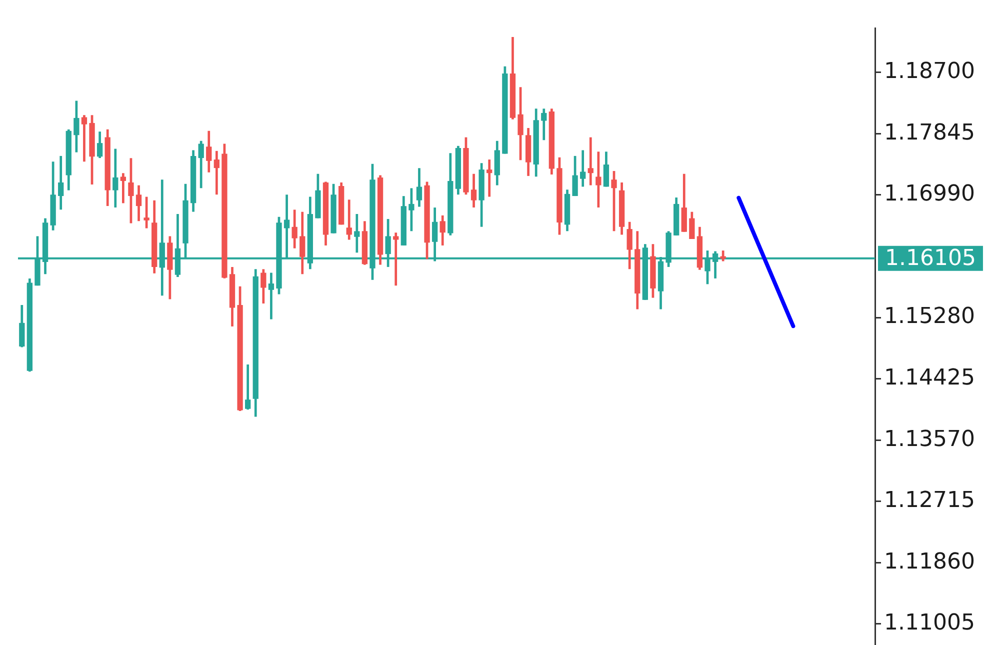 The width and height of the screenshot is (1000, 645). What do you see at coordinates (929, 71) in the screenshot?
I see `y-tick-label: 1.18700` at bounding box center [929, 71].